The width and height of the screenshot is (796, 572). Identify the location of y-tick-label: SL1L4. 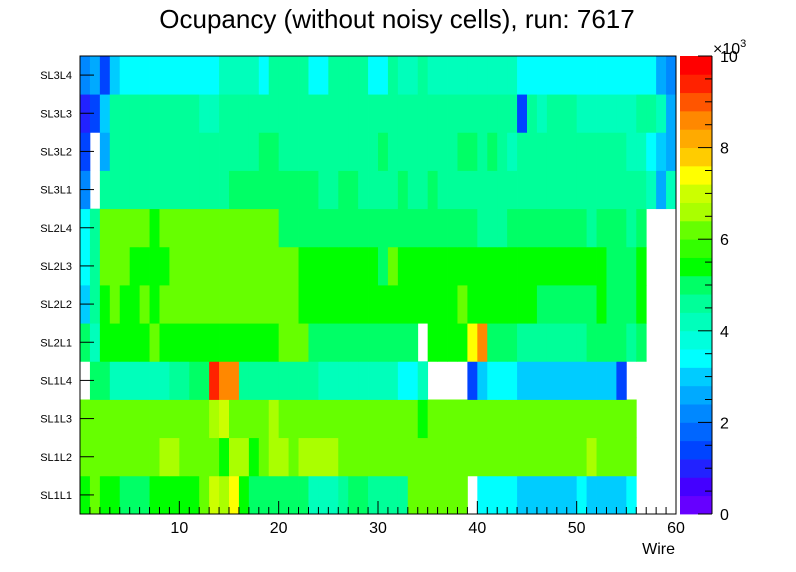
(56, 381).